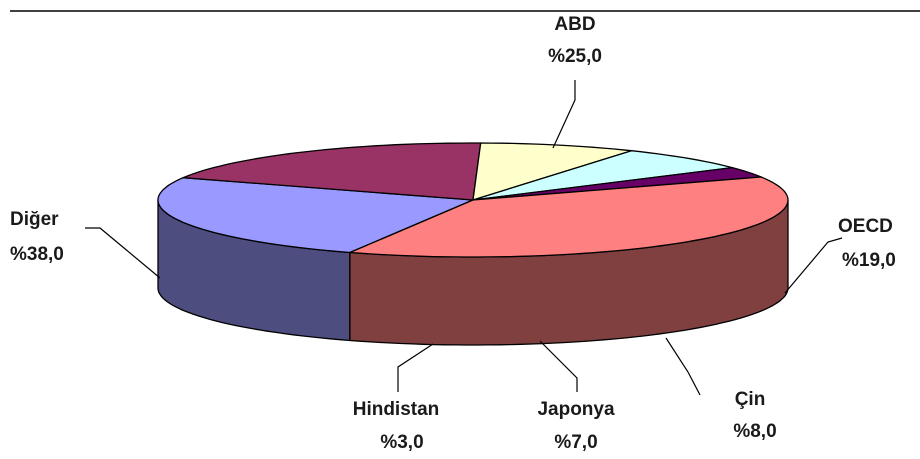 Image resolution: width=920 pixels, height=459 pixels. Describe the element at coordinates (569, 217) in the screenshot. I see `pie-slice-diger` at that location.